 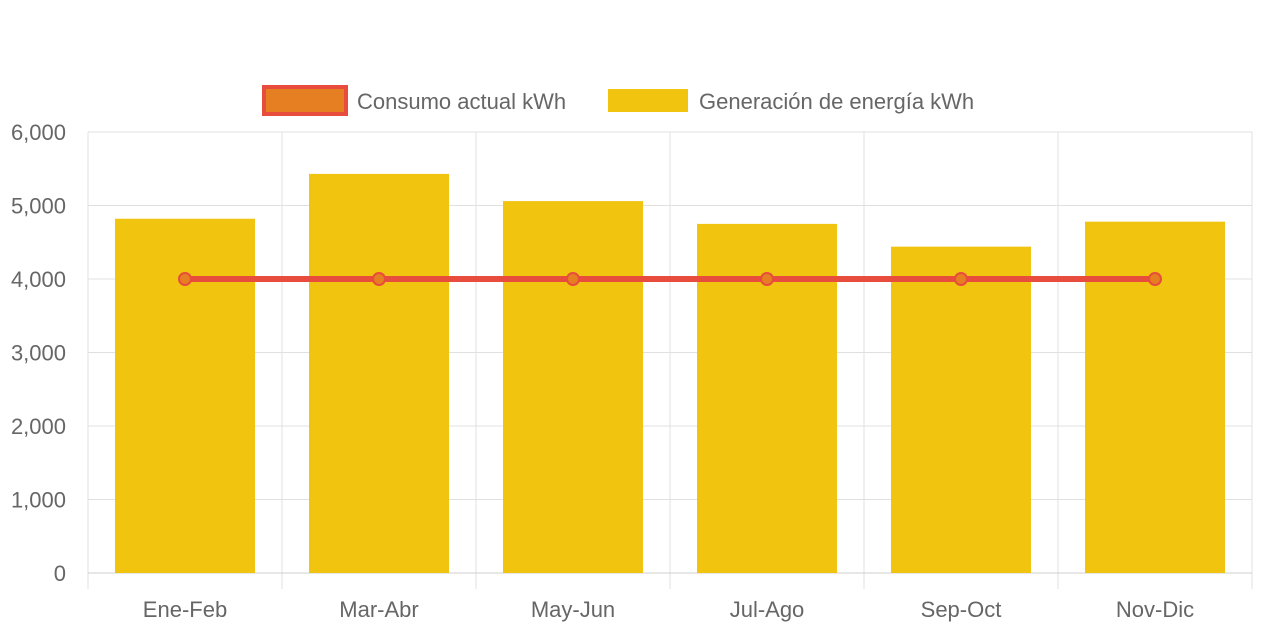 I want to click on bar-may-jun, so click(x=573, y=387).